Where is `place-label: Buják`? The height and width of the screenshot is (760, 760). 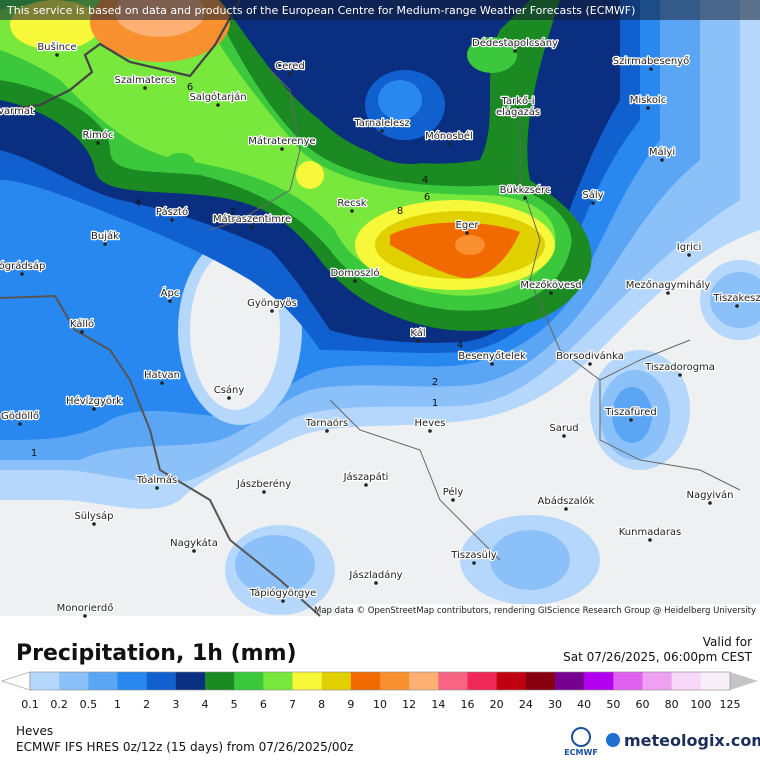 place-label: Buják is located at coordinates (105, 236).